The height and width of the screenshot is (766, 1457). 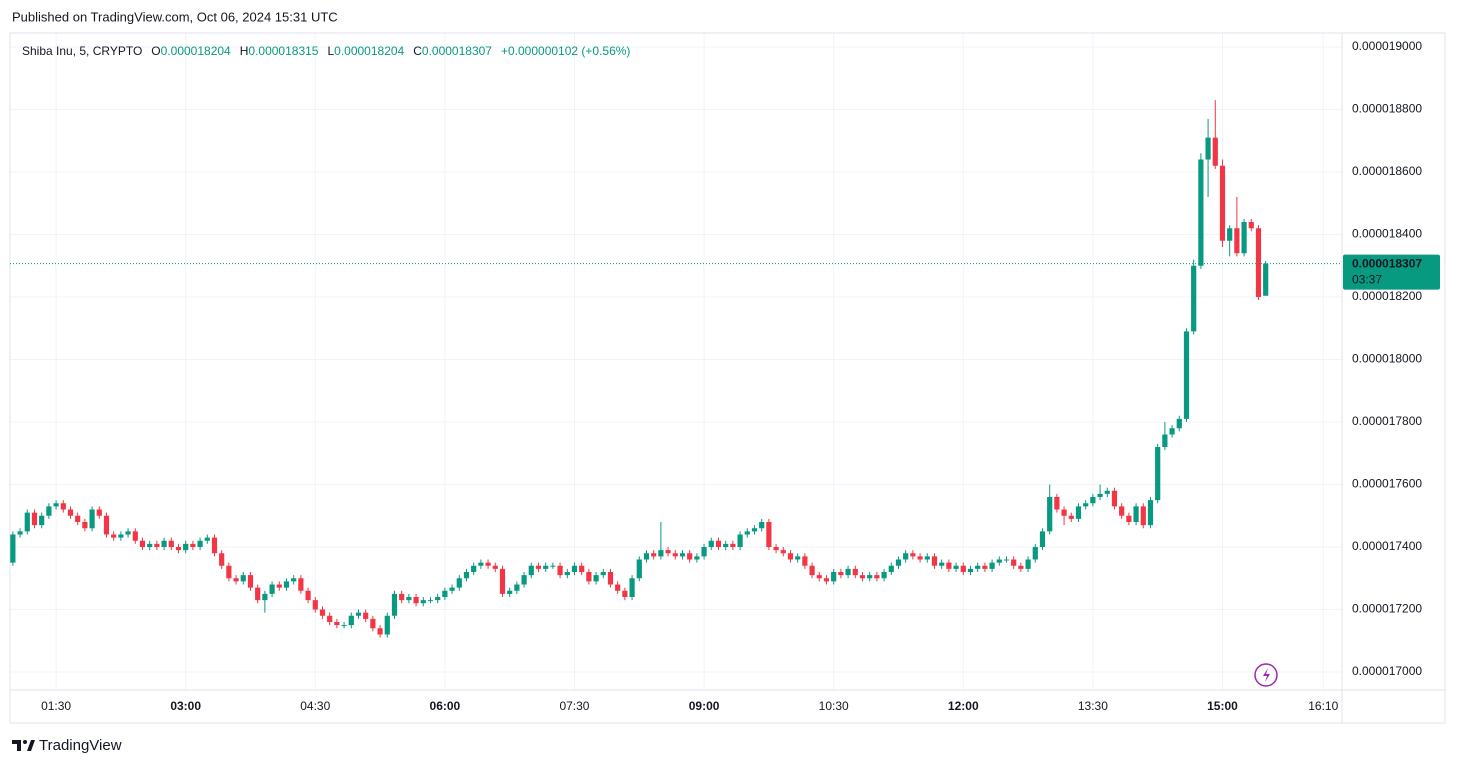 I want to click on x-tick-label: 13:30, so click(x=1093, y=706).